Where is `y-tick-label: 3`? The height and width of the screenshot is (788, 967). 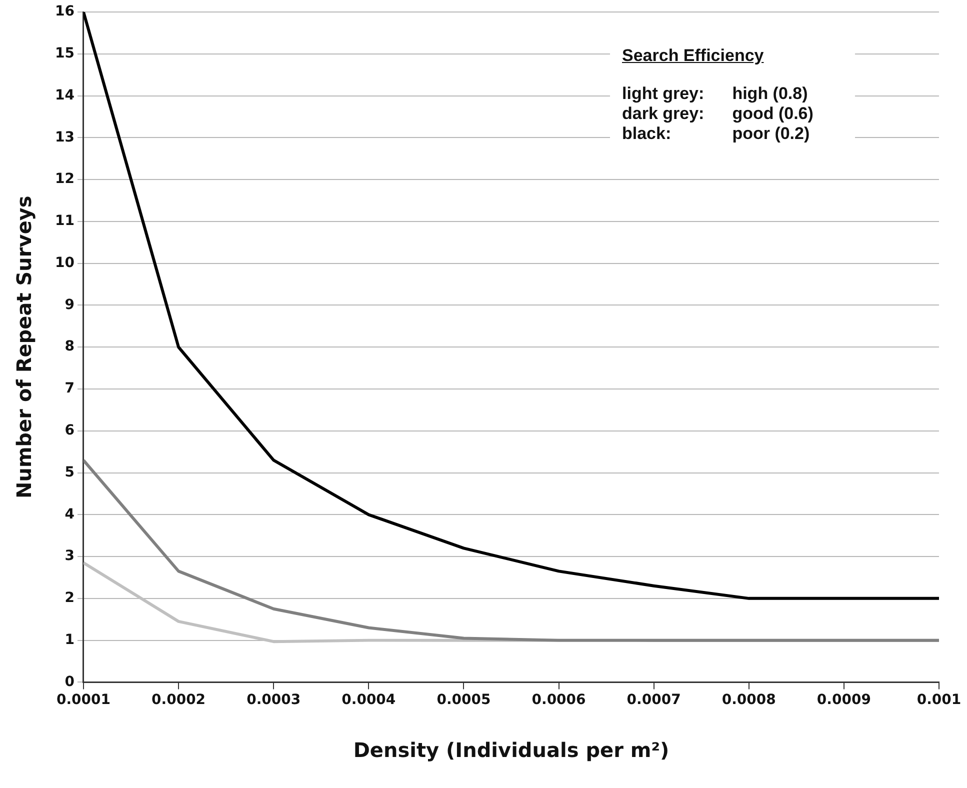 y-tick-label: 3 is located at coordinates (69, 556).